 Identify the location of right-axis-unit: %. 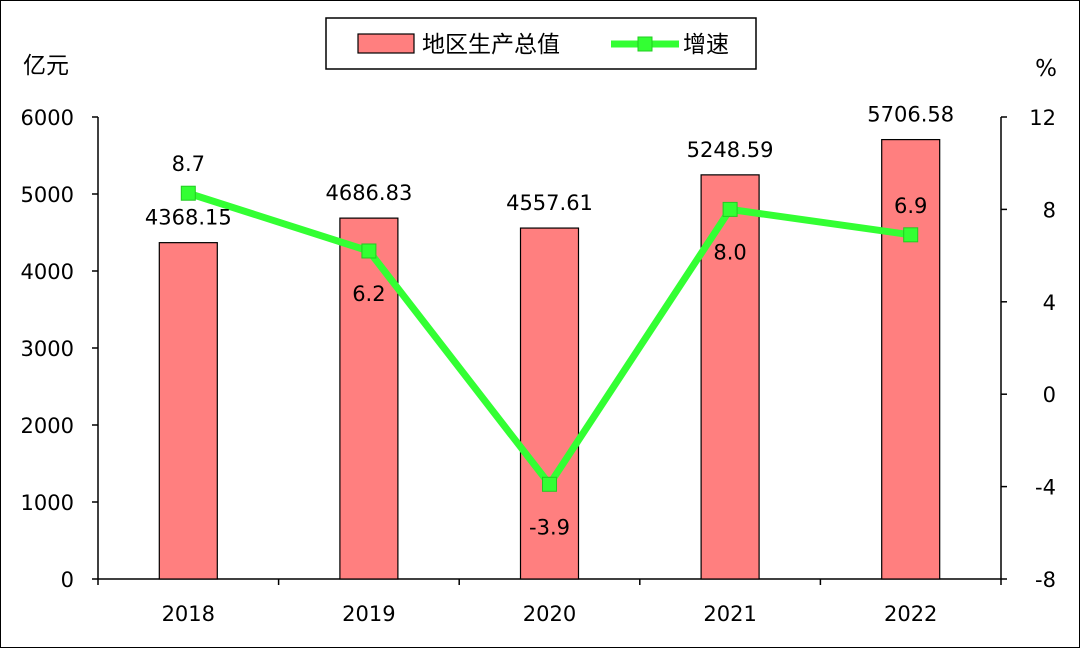
(1046, 69).